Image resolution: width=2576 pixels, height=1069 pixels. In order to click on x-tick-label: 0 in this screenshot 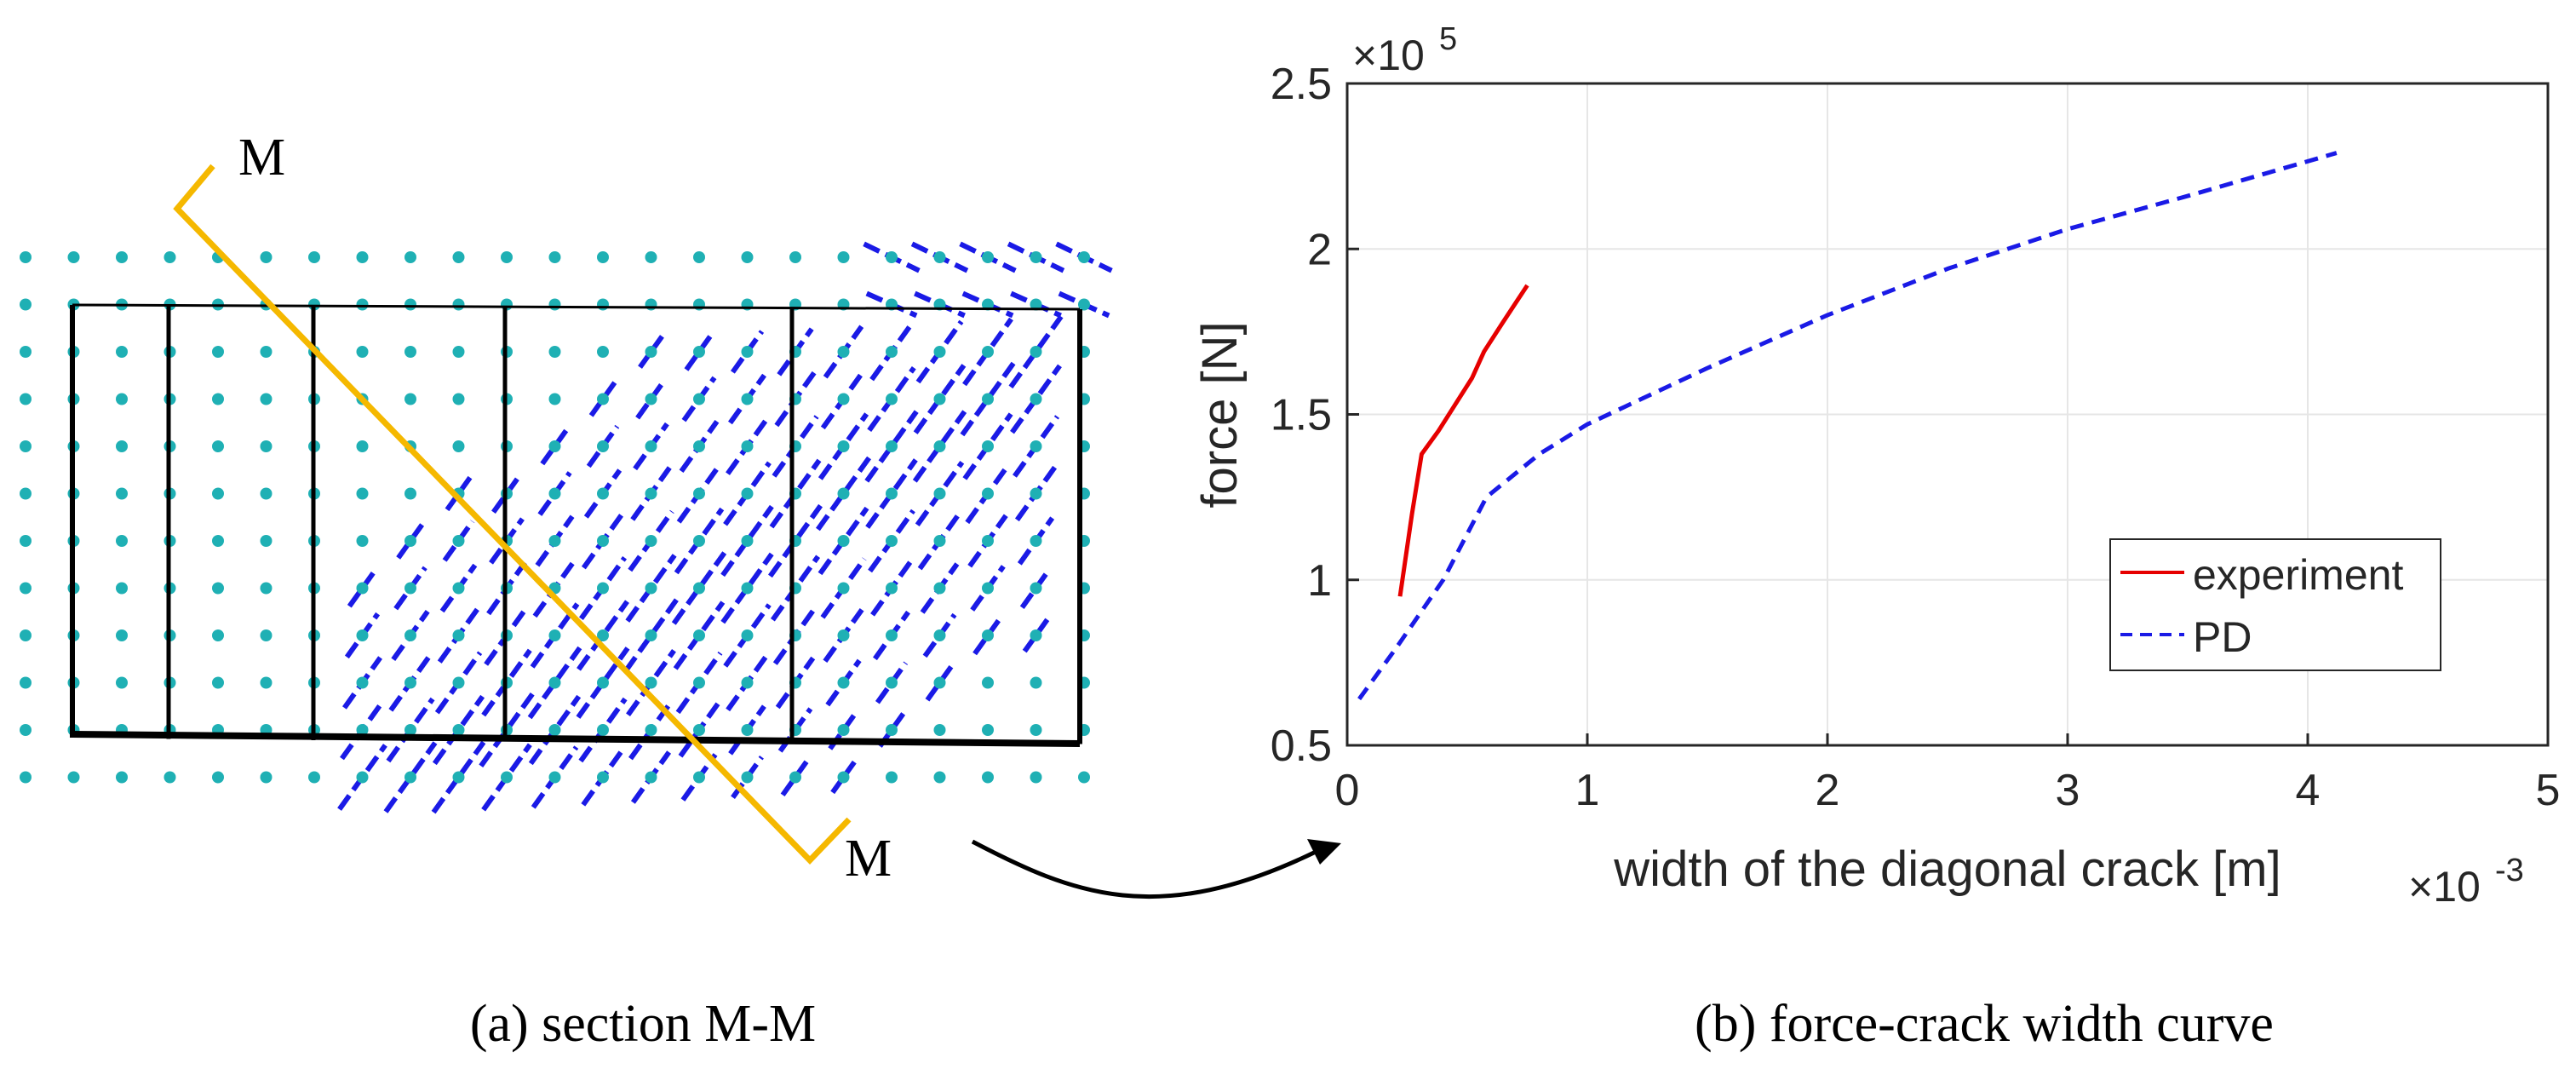, I will do `click(1347, 790)`.